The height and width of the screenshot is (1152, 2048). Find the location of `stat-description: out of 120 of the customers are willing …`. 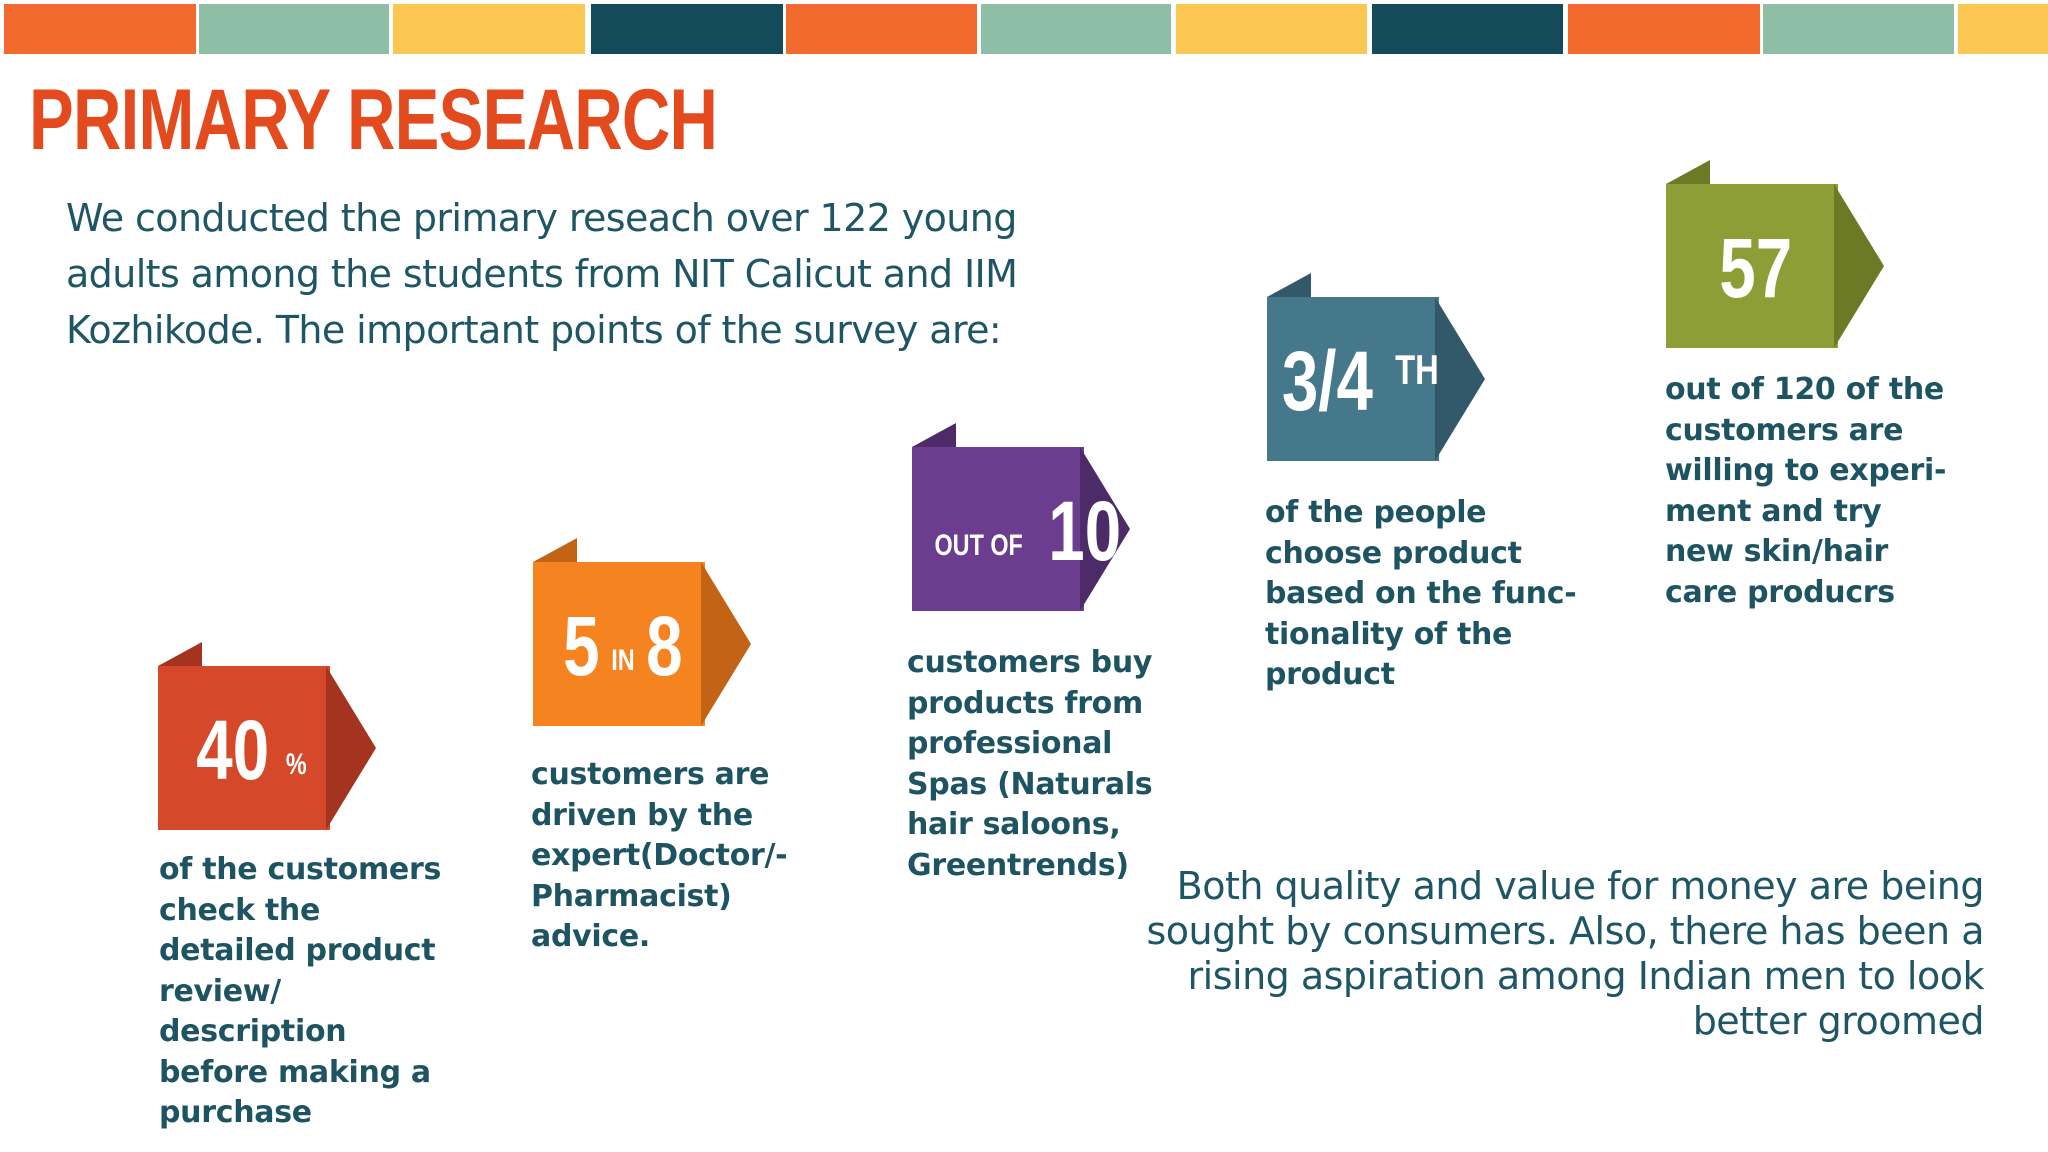

stat-description: out of 120 of the customers are willing … is located at coordinates (1806, 491).